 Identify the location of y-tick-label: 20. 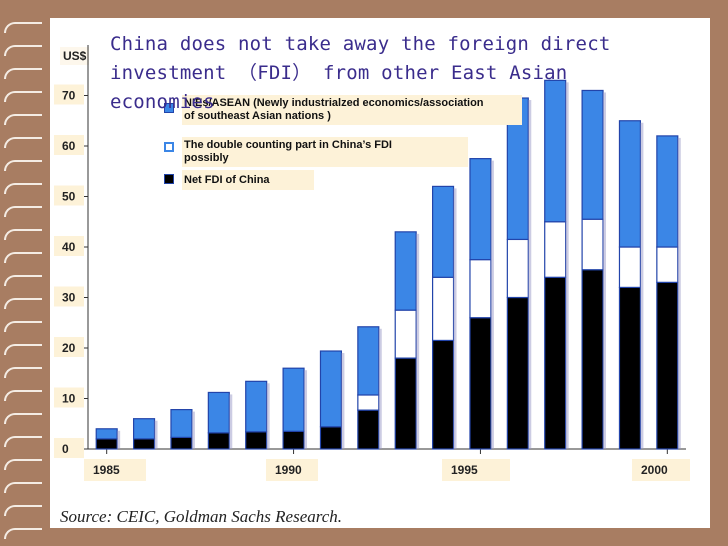
(69, 348).